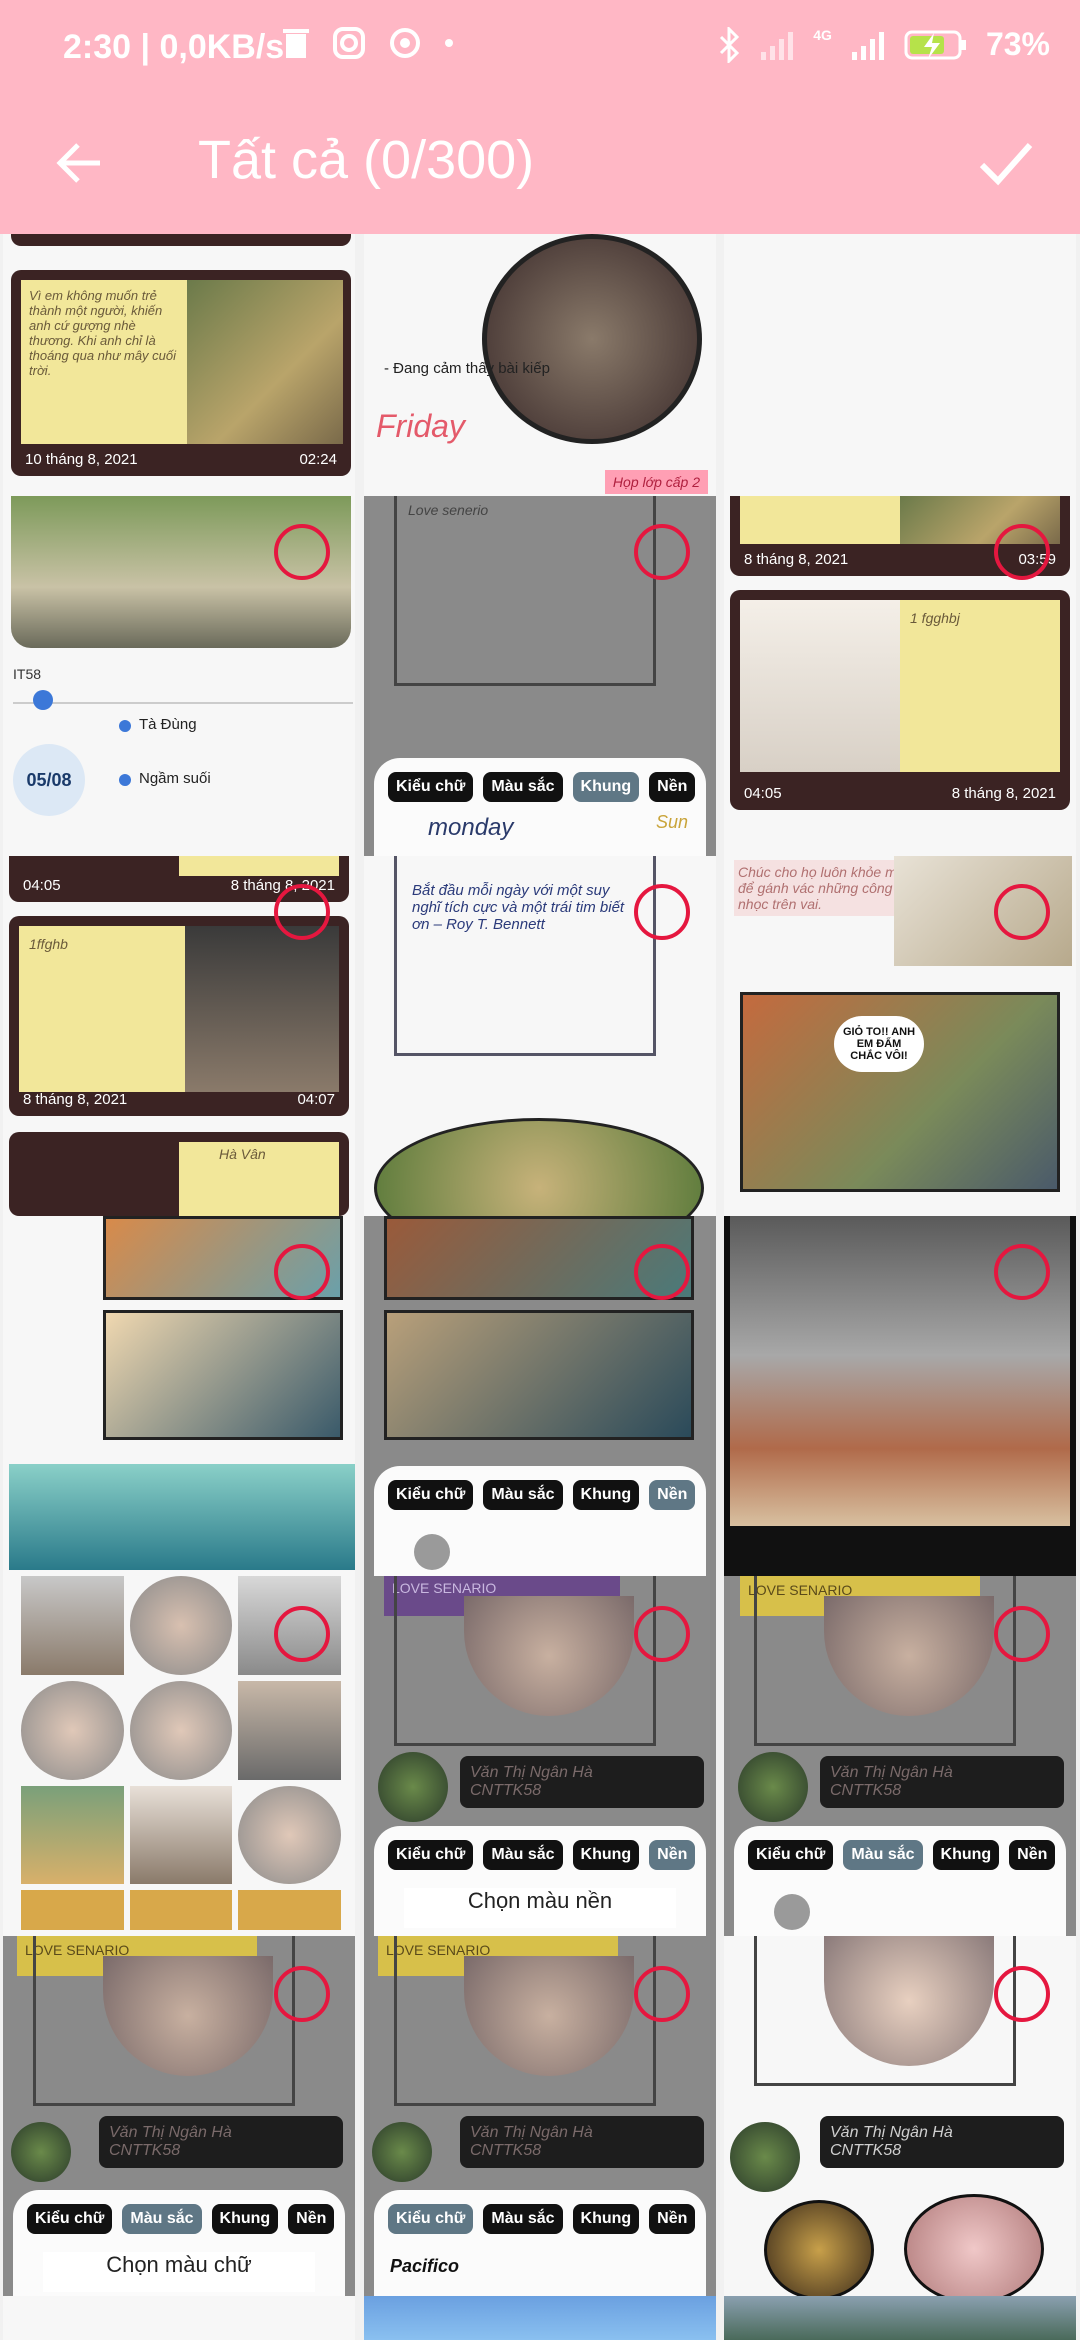  I want to click on editor-tabs: Kiểu chữ Màu sắc Khung Nền, so click(542, 2219).